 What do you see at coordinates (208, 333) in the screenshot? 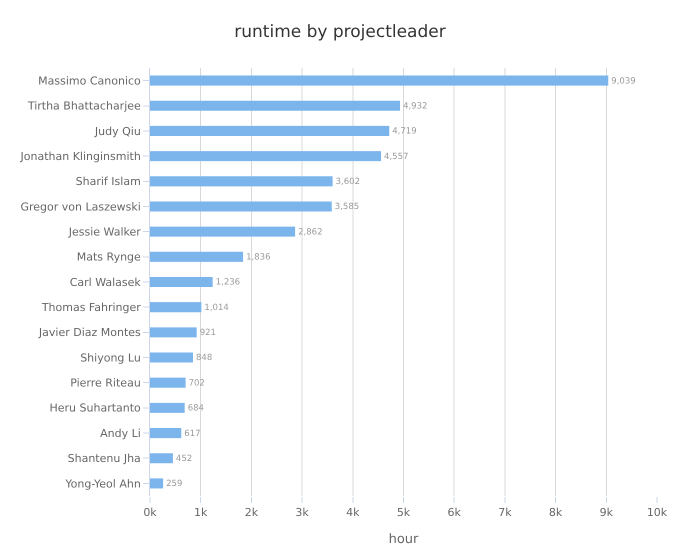
I see `data-label: 921` at bounding box center [208, 333].